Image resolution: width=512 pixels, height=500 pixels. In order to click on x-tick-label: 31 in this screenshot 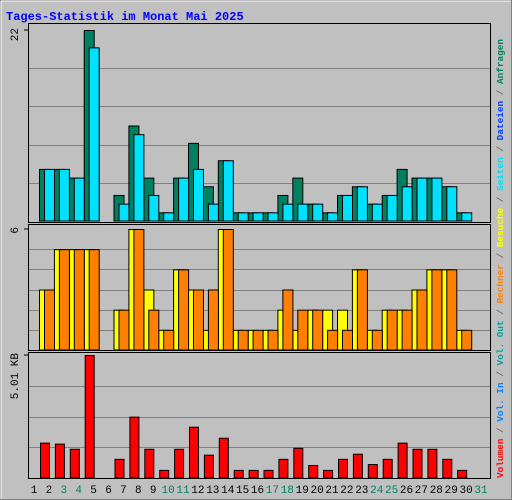, I will do `click(481, 491)`.